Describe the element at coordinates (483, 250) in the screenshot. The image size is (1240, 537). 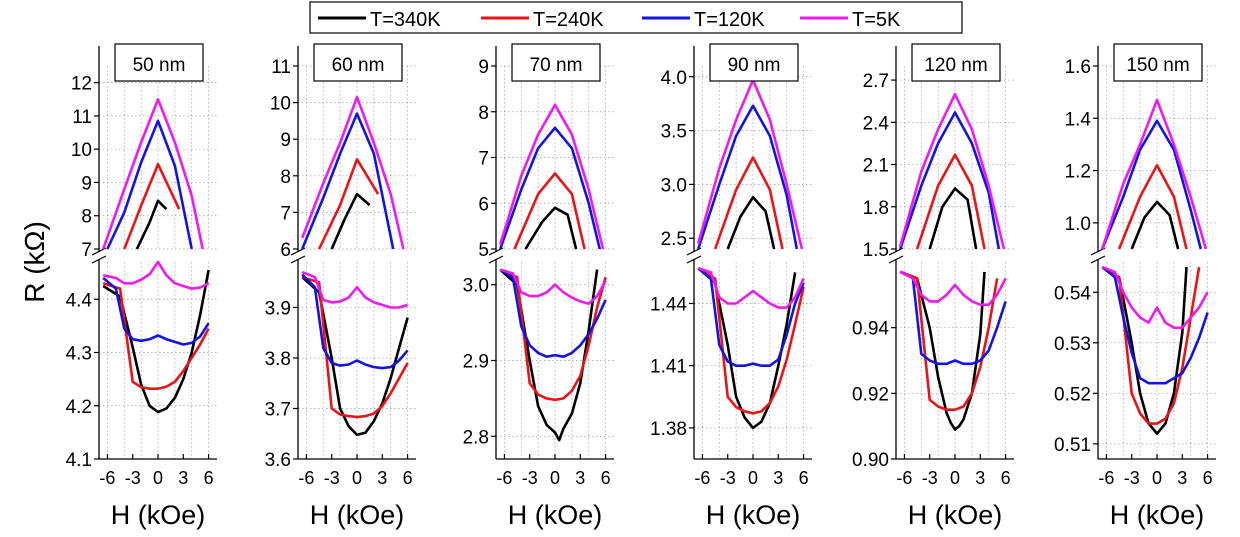
I see `y-tick-label: 5` at that location.